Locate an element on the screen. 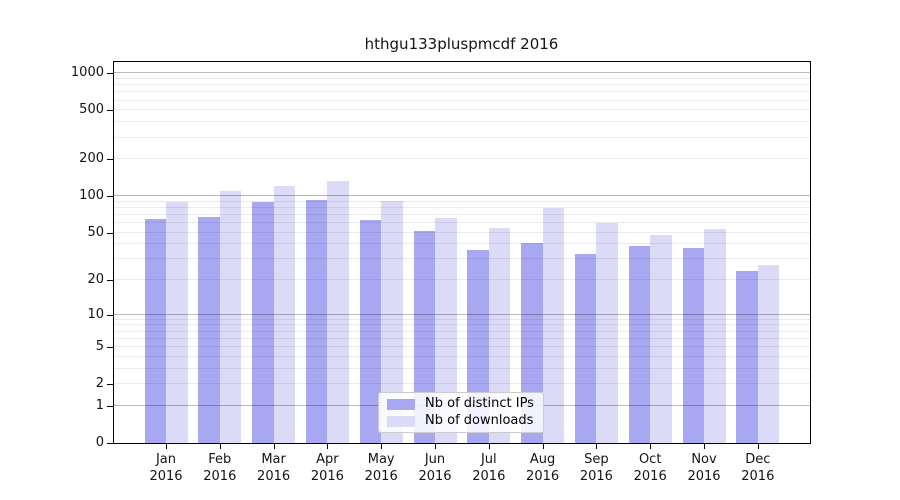  y-tick-label: 1000 is located at coordinates (87, 73).